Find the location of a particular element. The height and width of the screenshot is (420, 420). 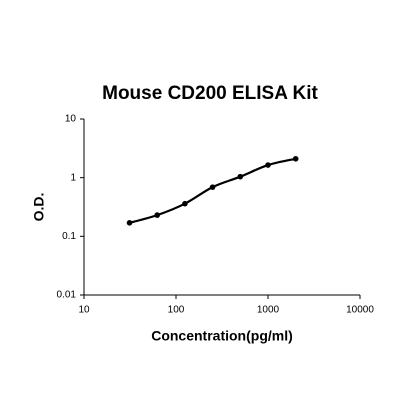

y-tick-label: 10 is located at coordinates (71, 119).